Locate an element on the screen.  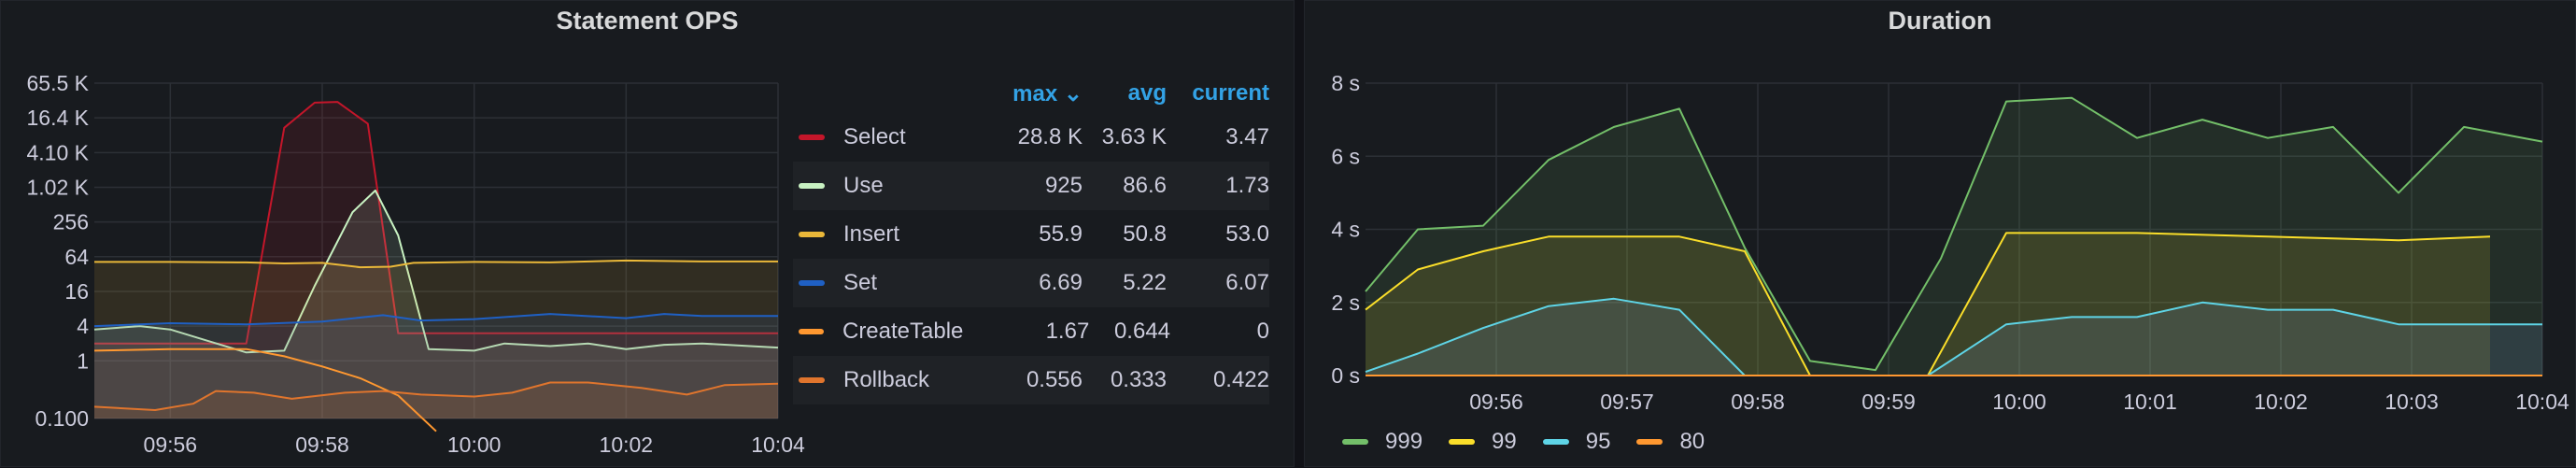
legend-row-rollback: Rollback 0.556 0.333 0.422 is located at coordinates (1031, 380).